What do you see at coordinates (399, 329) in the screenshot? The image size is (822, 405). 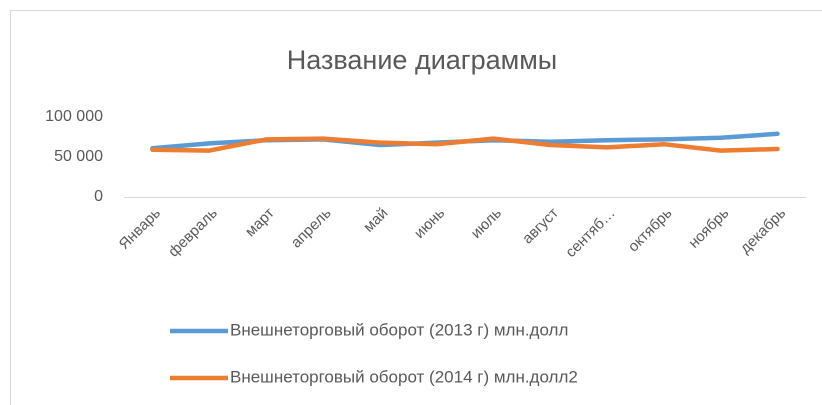 I see `legend-label: Внешнеторговый оборот (2013 г) млн.долл` at bounding box center [399, 329].